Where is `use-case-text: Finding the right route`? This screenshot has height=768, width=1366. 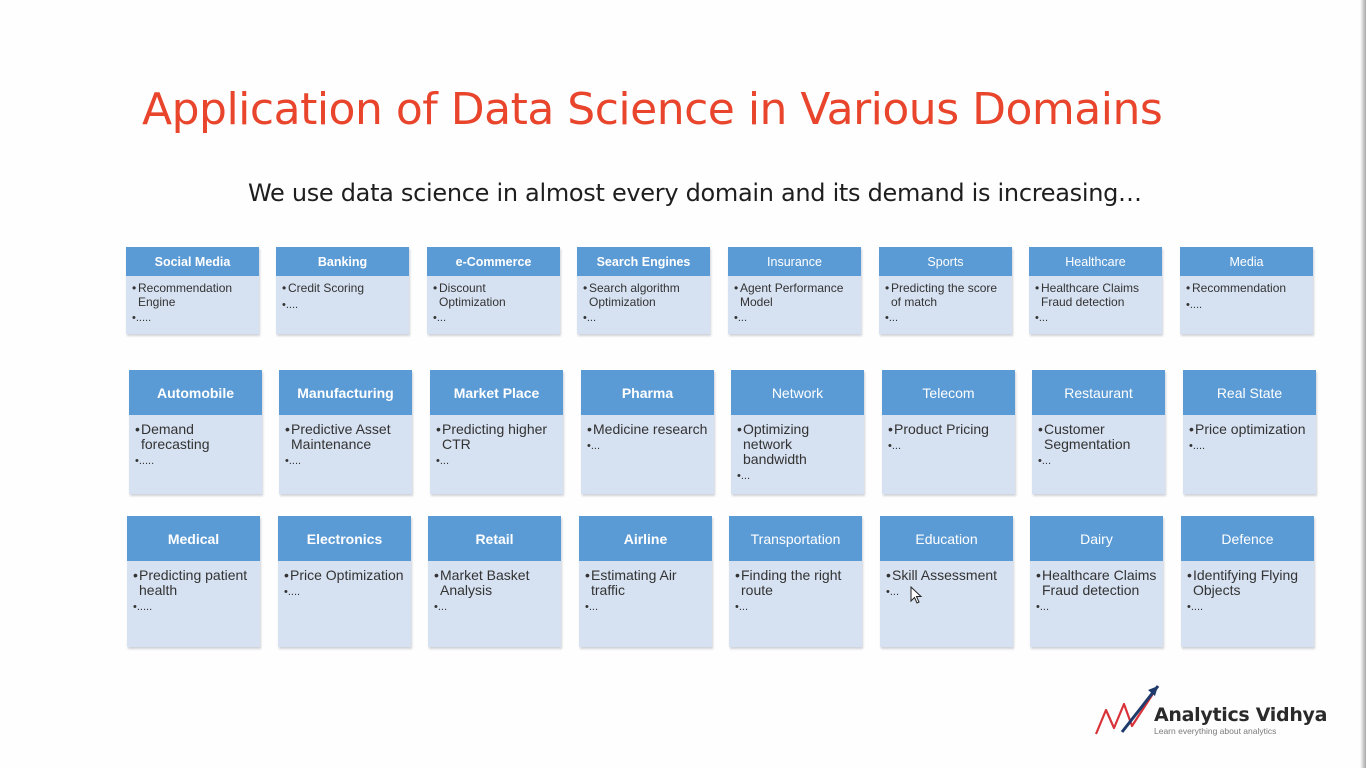
use-case-text: Finding the right route is located at coordinates (791, 582).